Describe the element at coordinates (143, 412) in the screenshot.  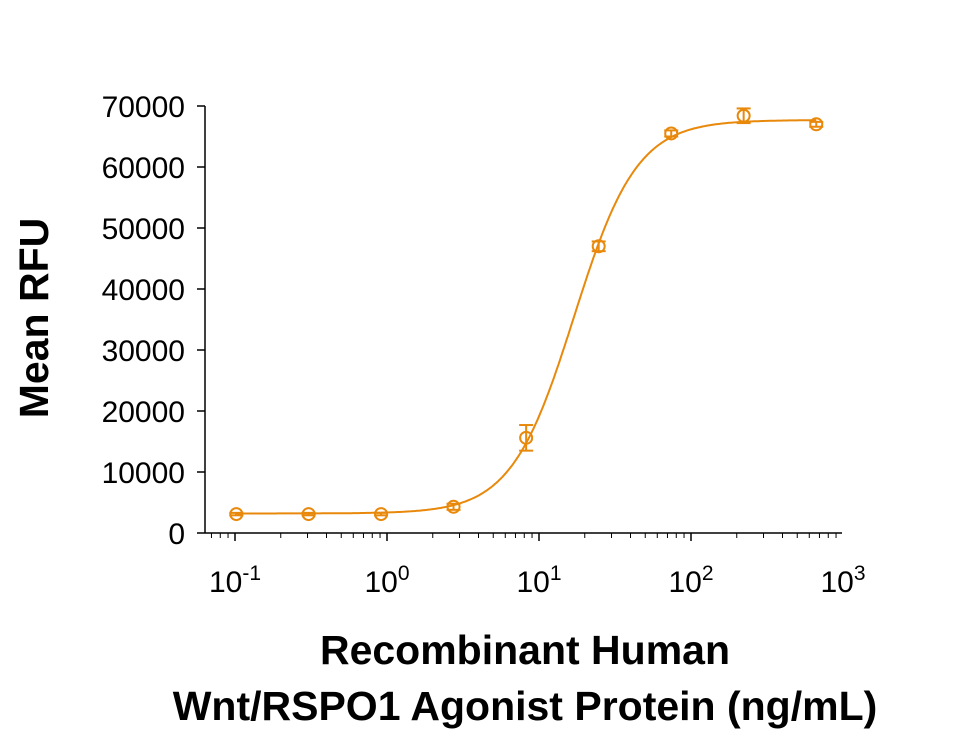
I see `y-tick-label: 20000` at that location.